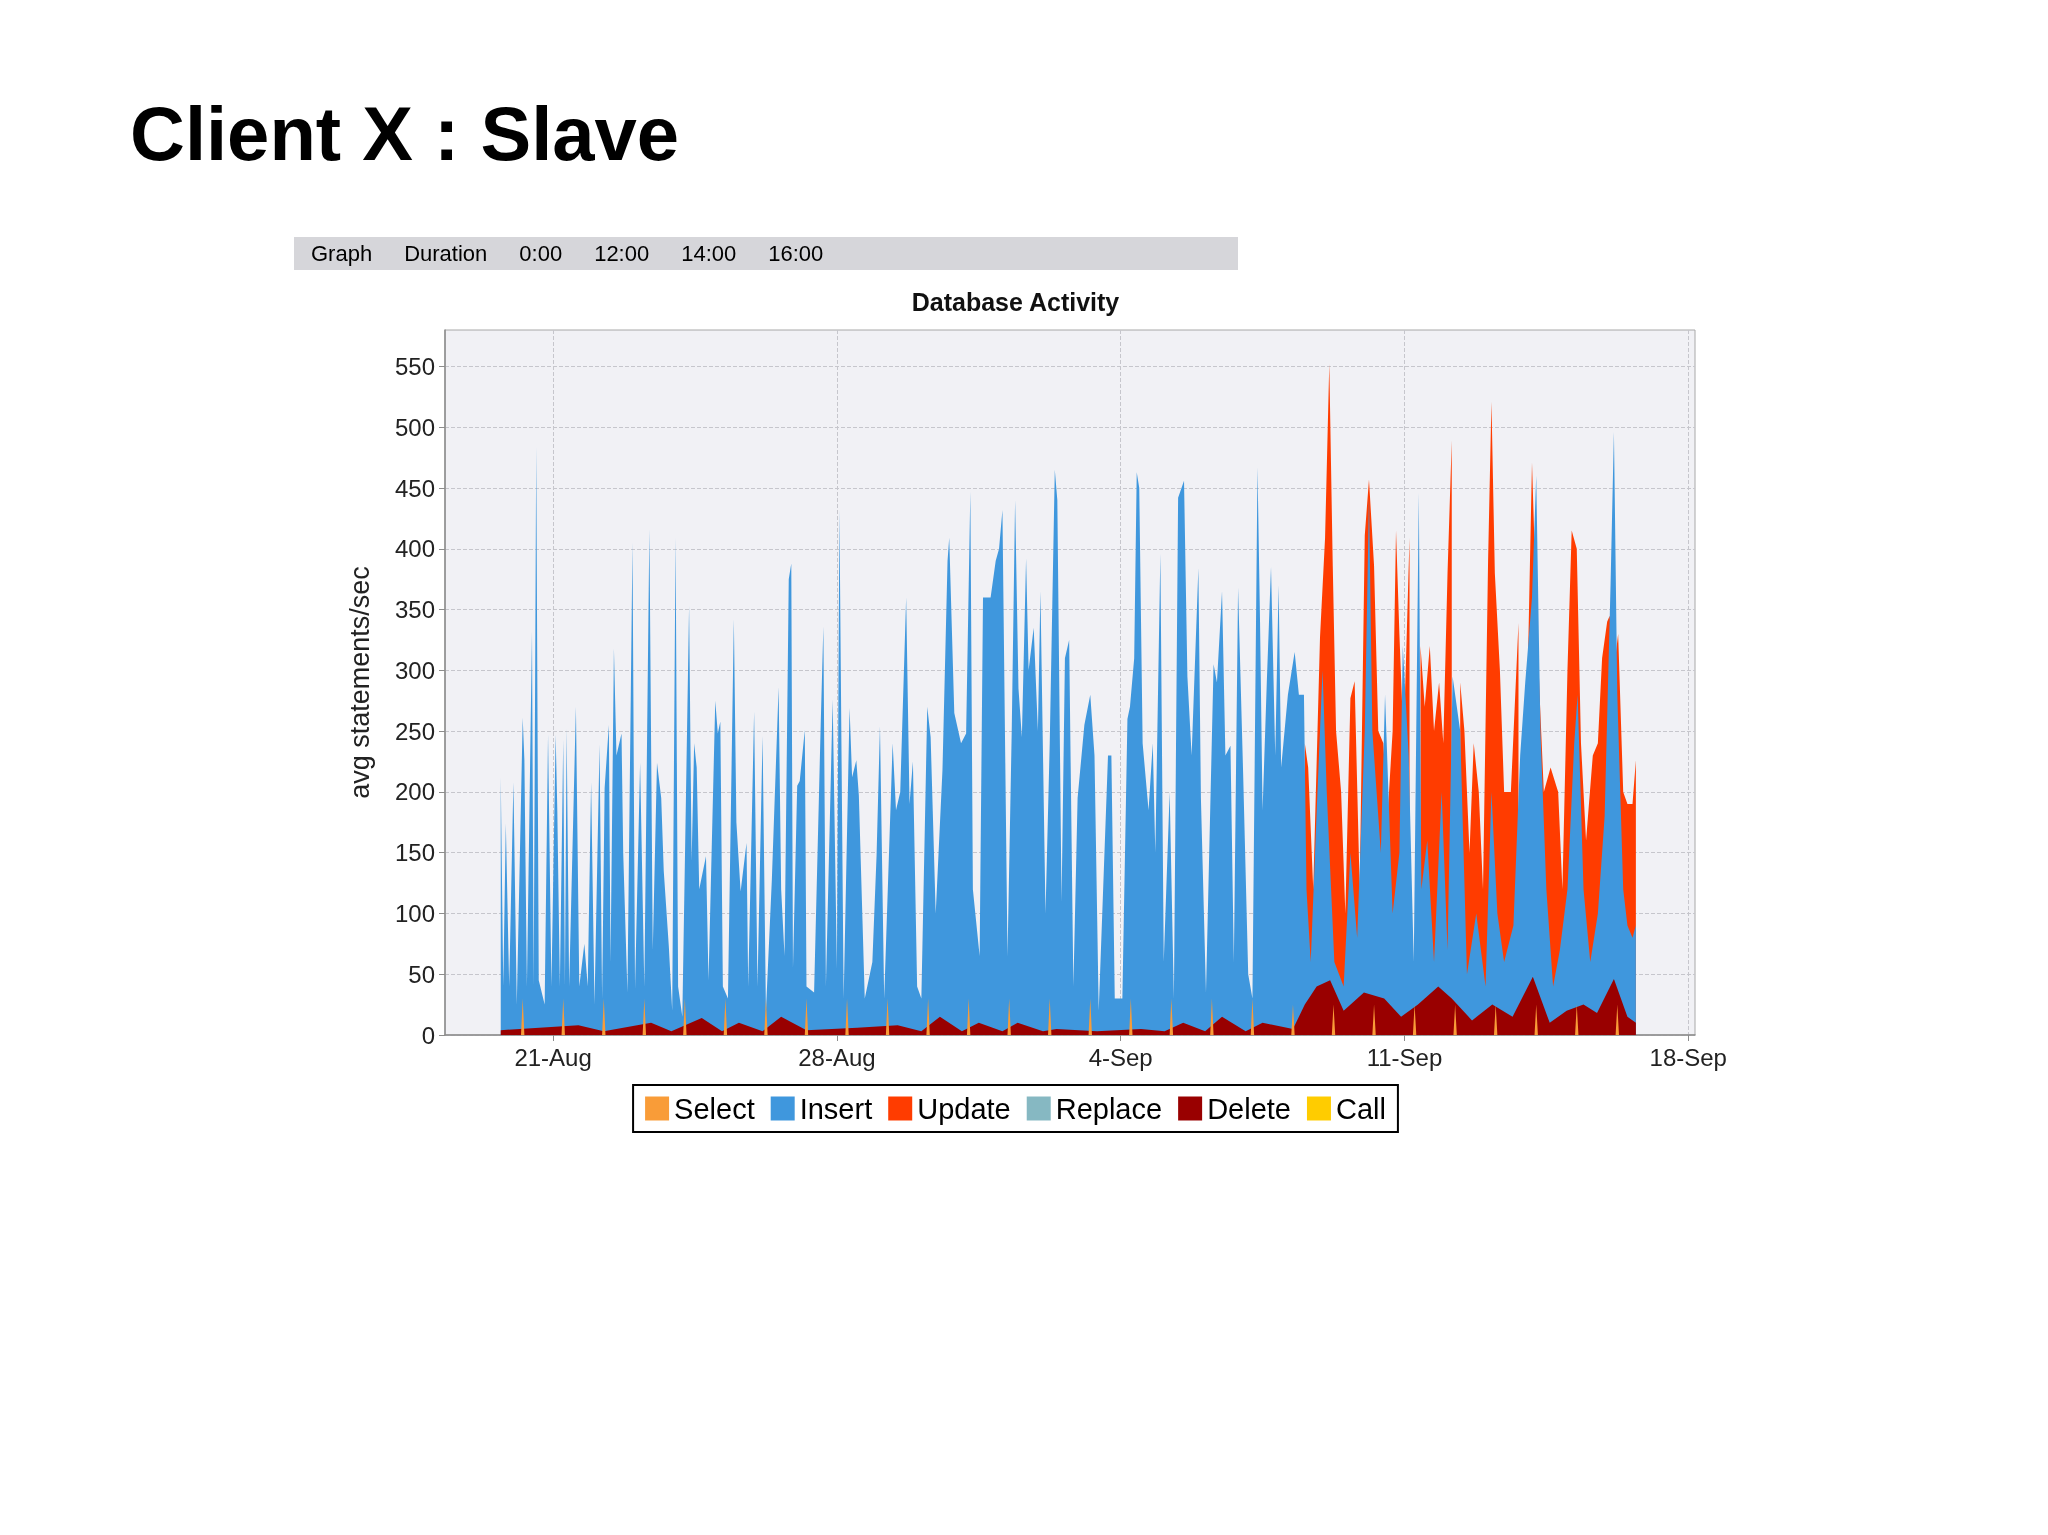 The image size is (2048, 1535). Describe the element at coordinates (837, 1057) in the screenshot. I see `x-tick-label: 28-Aug` at that location.